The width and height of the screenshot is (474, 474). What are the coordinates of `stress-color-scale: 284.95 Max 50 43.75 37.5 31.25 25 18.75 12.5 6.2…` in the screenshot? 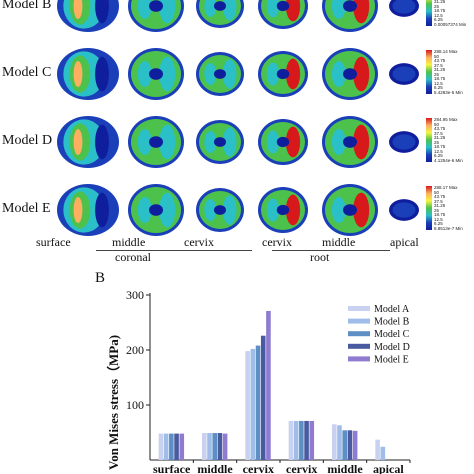 It's located at (450, 142).